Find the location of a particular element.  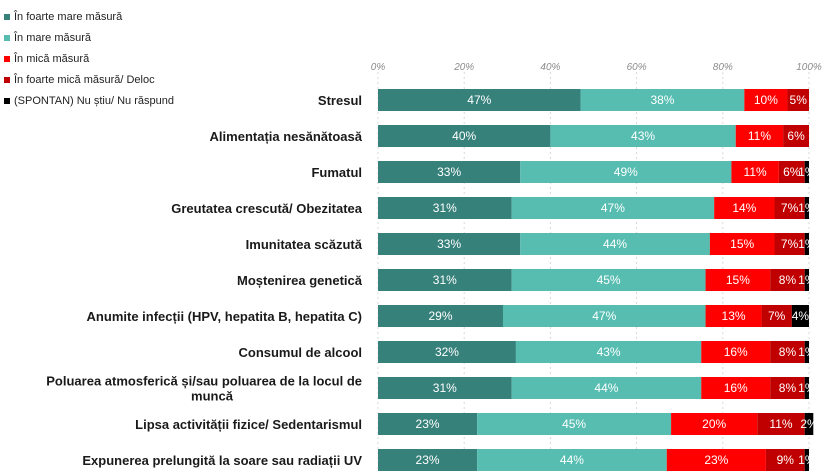

data-label: 16% is located at coordinates (736, 352).